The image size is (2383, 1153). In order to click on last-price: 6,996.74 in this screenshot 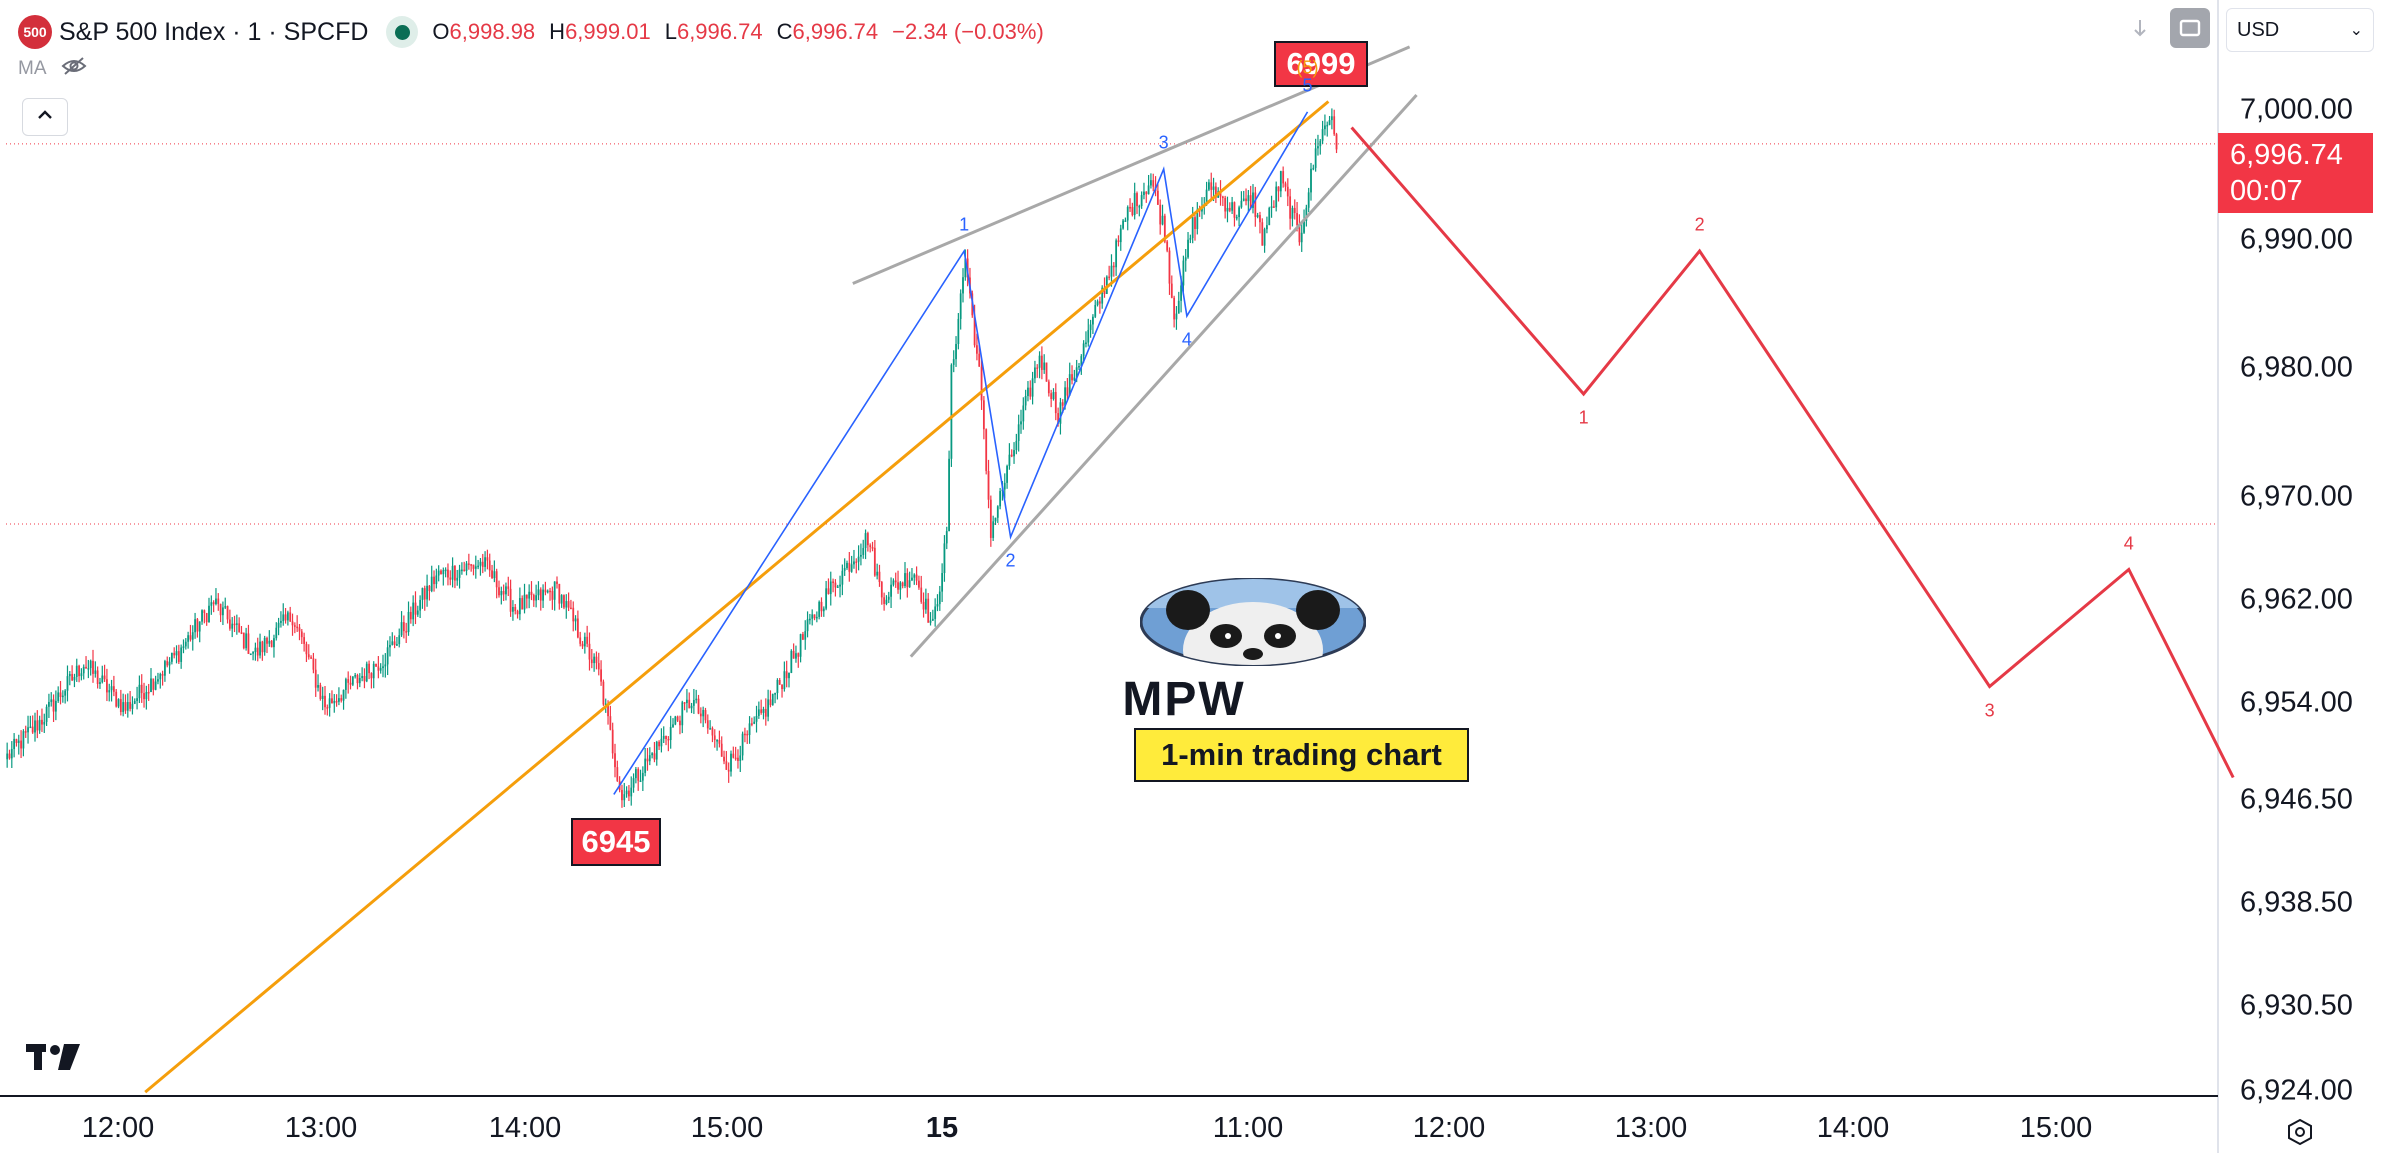, I will do `click(2286, 155)`.